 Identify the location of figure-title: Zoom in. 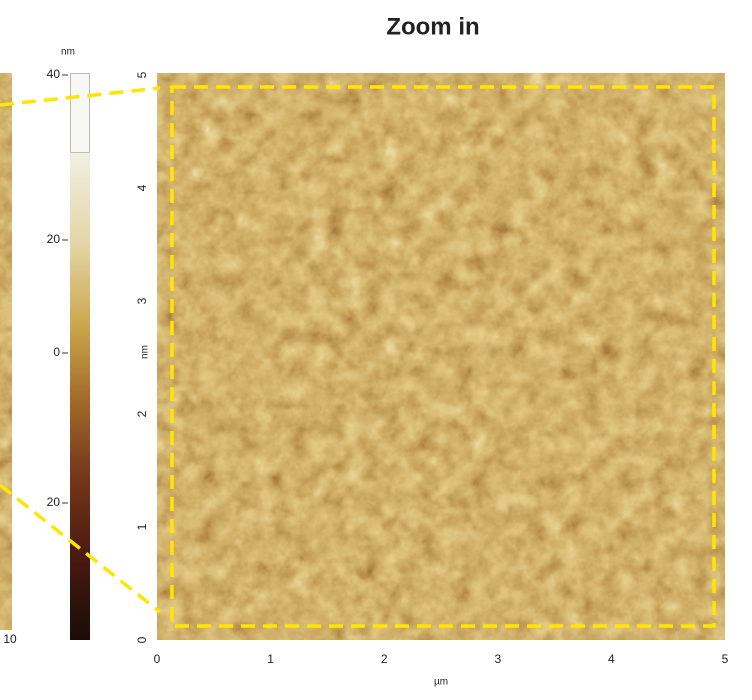
(432, 26).